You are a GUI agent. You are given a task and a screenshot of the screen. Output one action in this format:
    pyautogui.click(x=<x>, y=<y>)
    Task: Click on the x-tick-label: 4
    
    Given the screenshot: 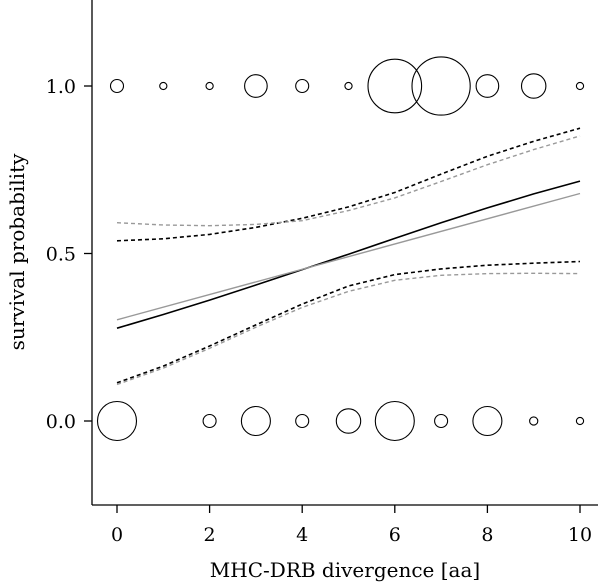 What is the action you would take?
    pyautogui.click(x=302, y=535)
    